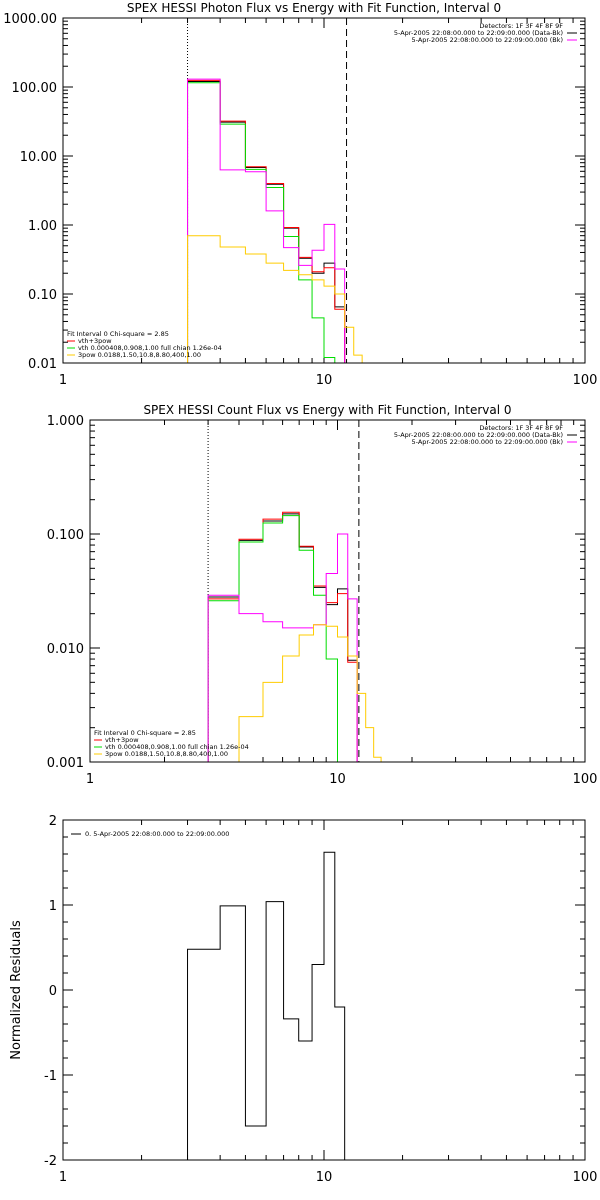 The width and height of the screenshot is (600, 1200). Describe the element at coordinates (65, 535) in the screenshot. I see `y-tick-label: 0.100` at that location.